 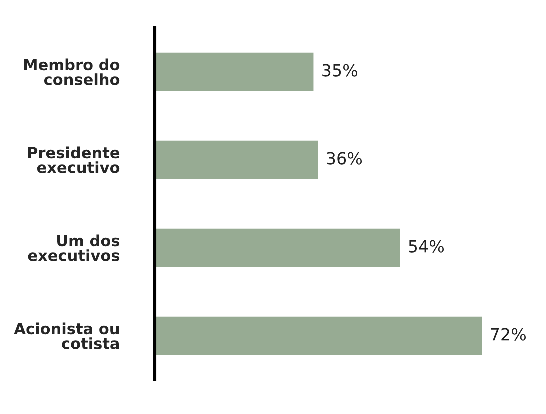 I want to click on data-label: 36%, so click(x=344, y=158).